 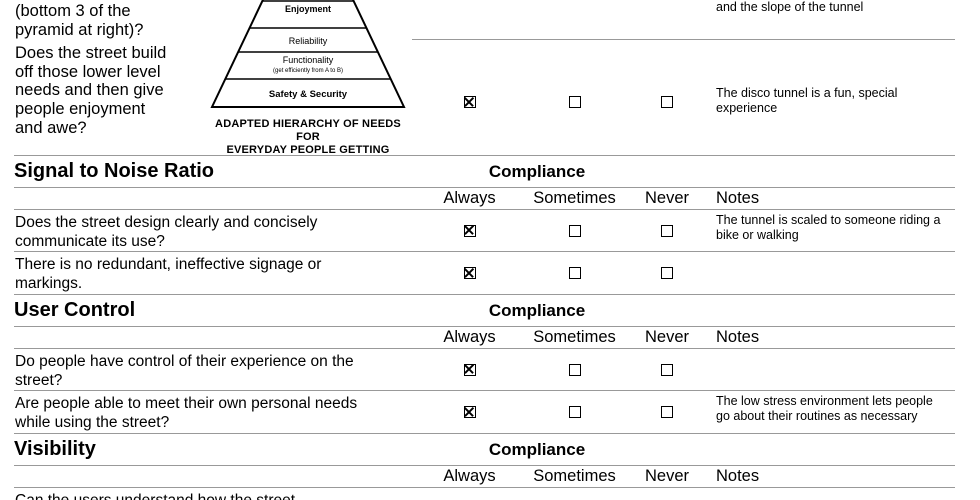 I want to click on section-title: User Control, so click(x=75, y=310).